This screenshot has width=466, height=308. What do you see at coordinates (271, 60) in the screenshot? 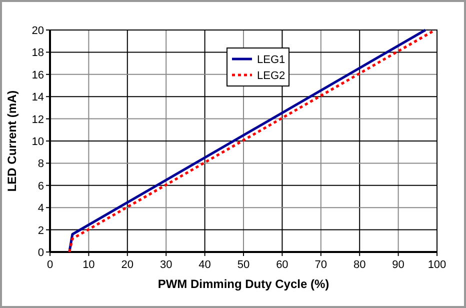
I see `legend-label: LEG1` at bounding box center [271, 60].